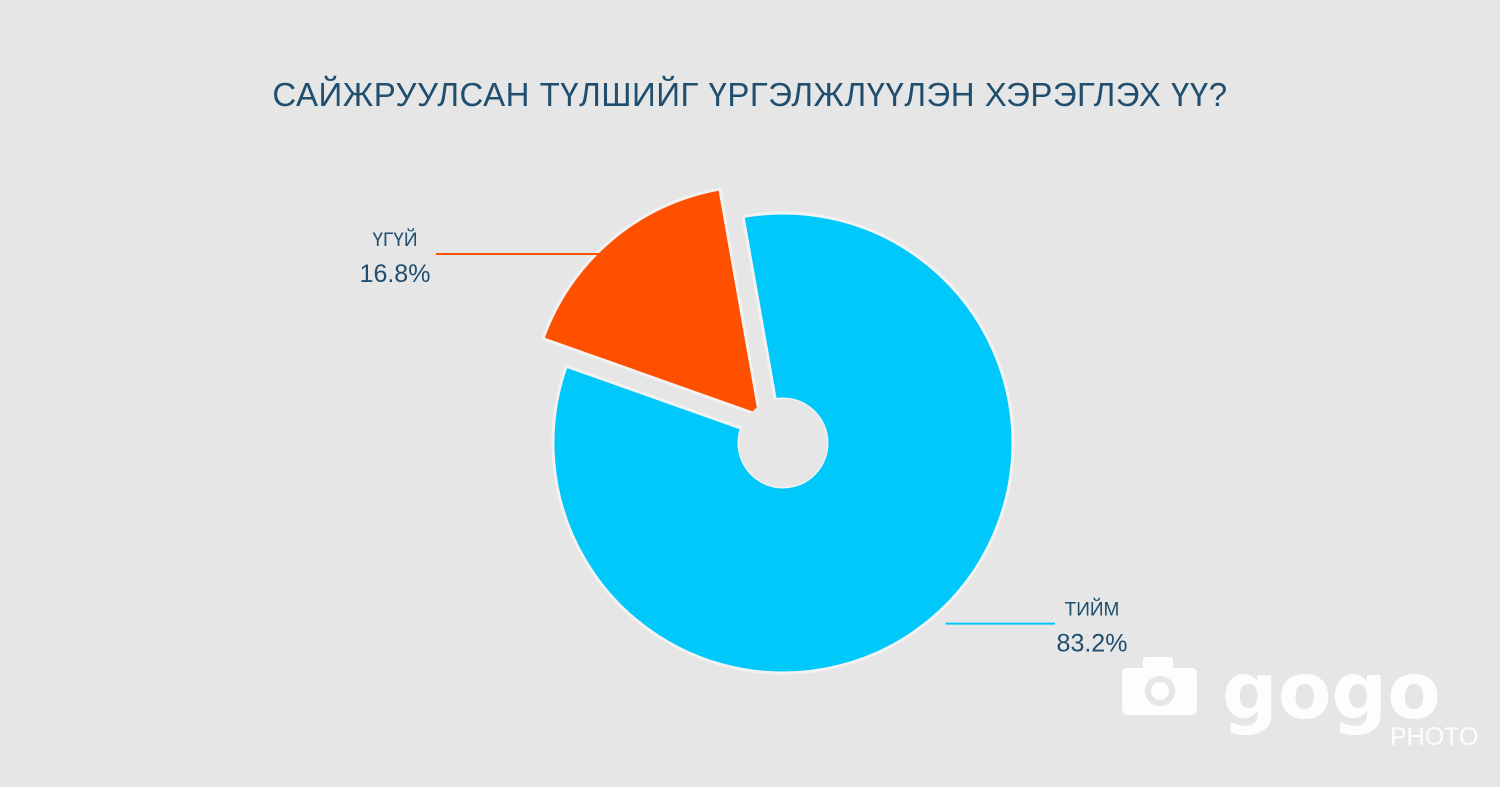 The height and width of the screenshot is (787, 1500). Describe the element at coordinates (651, 302) in the screenshot. I see `slice-үгүй` at that location.